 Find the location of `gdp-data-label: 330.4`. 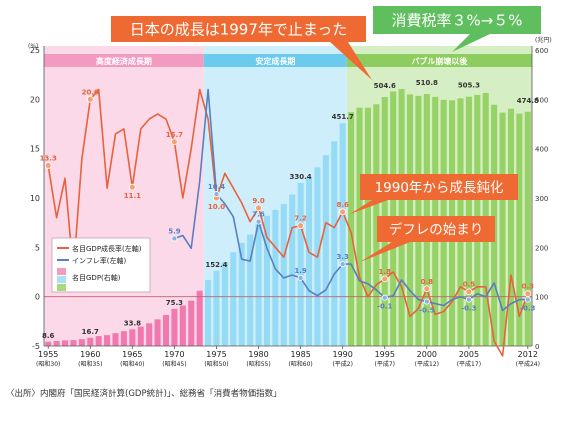

gdp-data-label: 330.4 is located at coordinates (301, 177).